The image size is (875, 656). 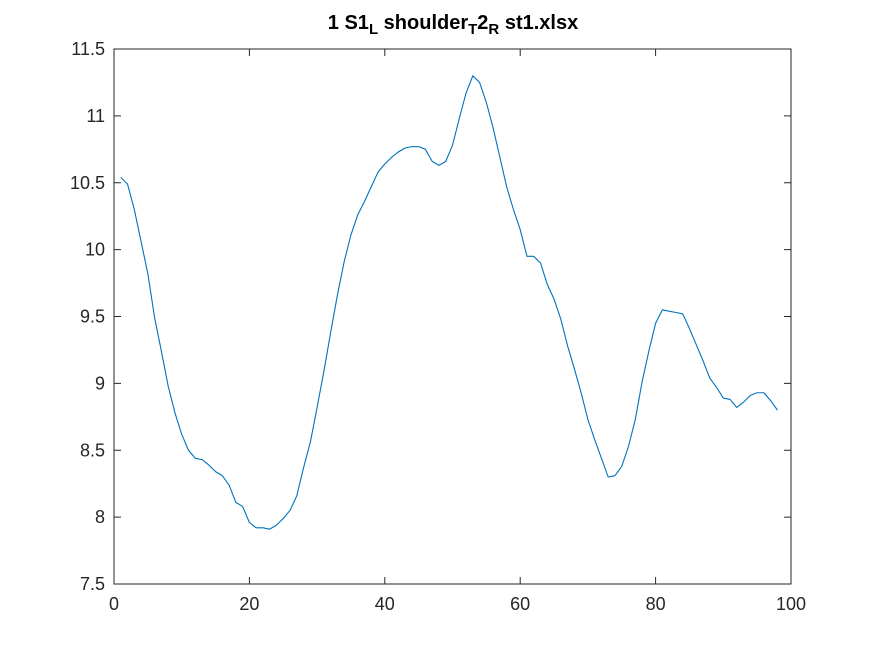 What do you see at coordinates (87, 183) in the screenshot?
I see `y-tick-label: 10.5` at bounding box center [87, 183].